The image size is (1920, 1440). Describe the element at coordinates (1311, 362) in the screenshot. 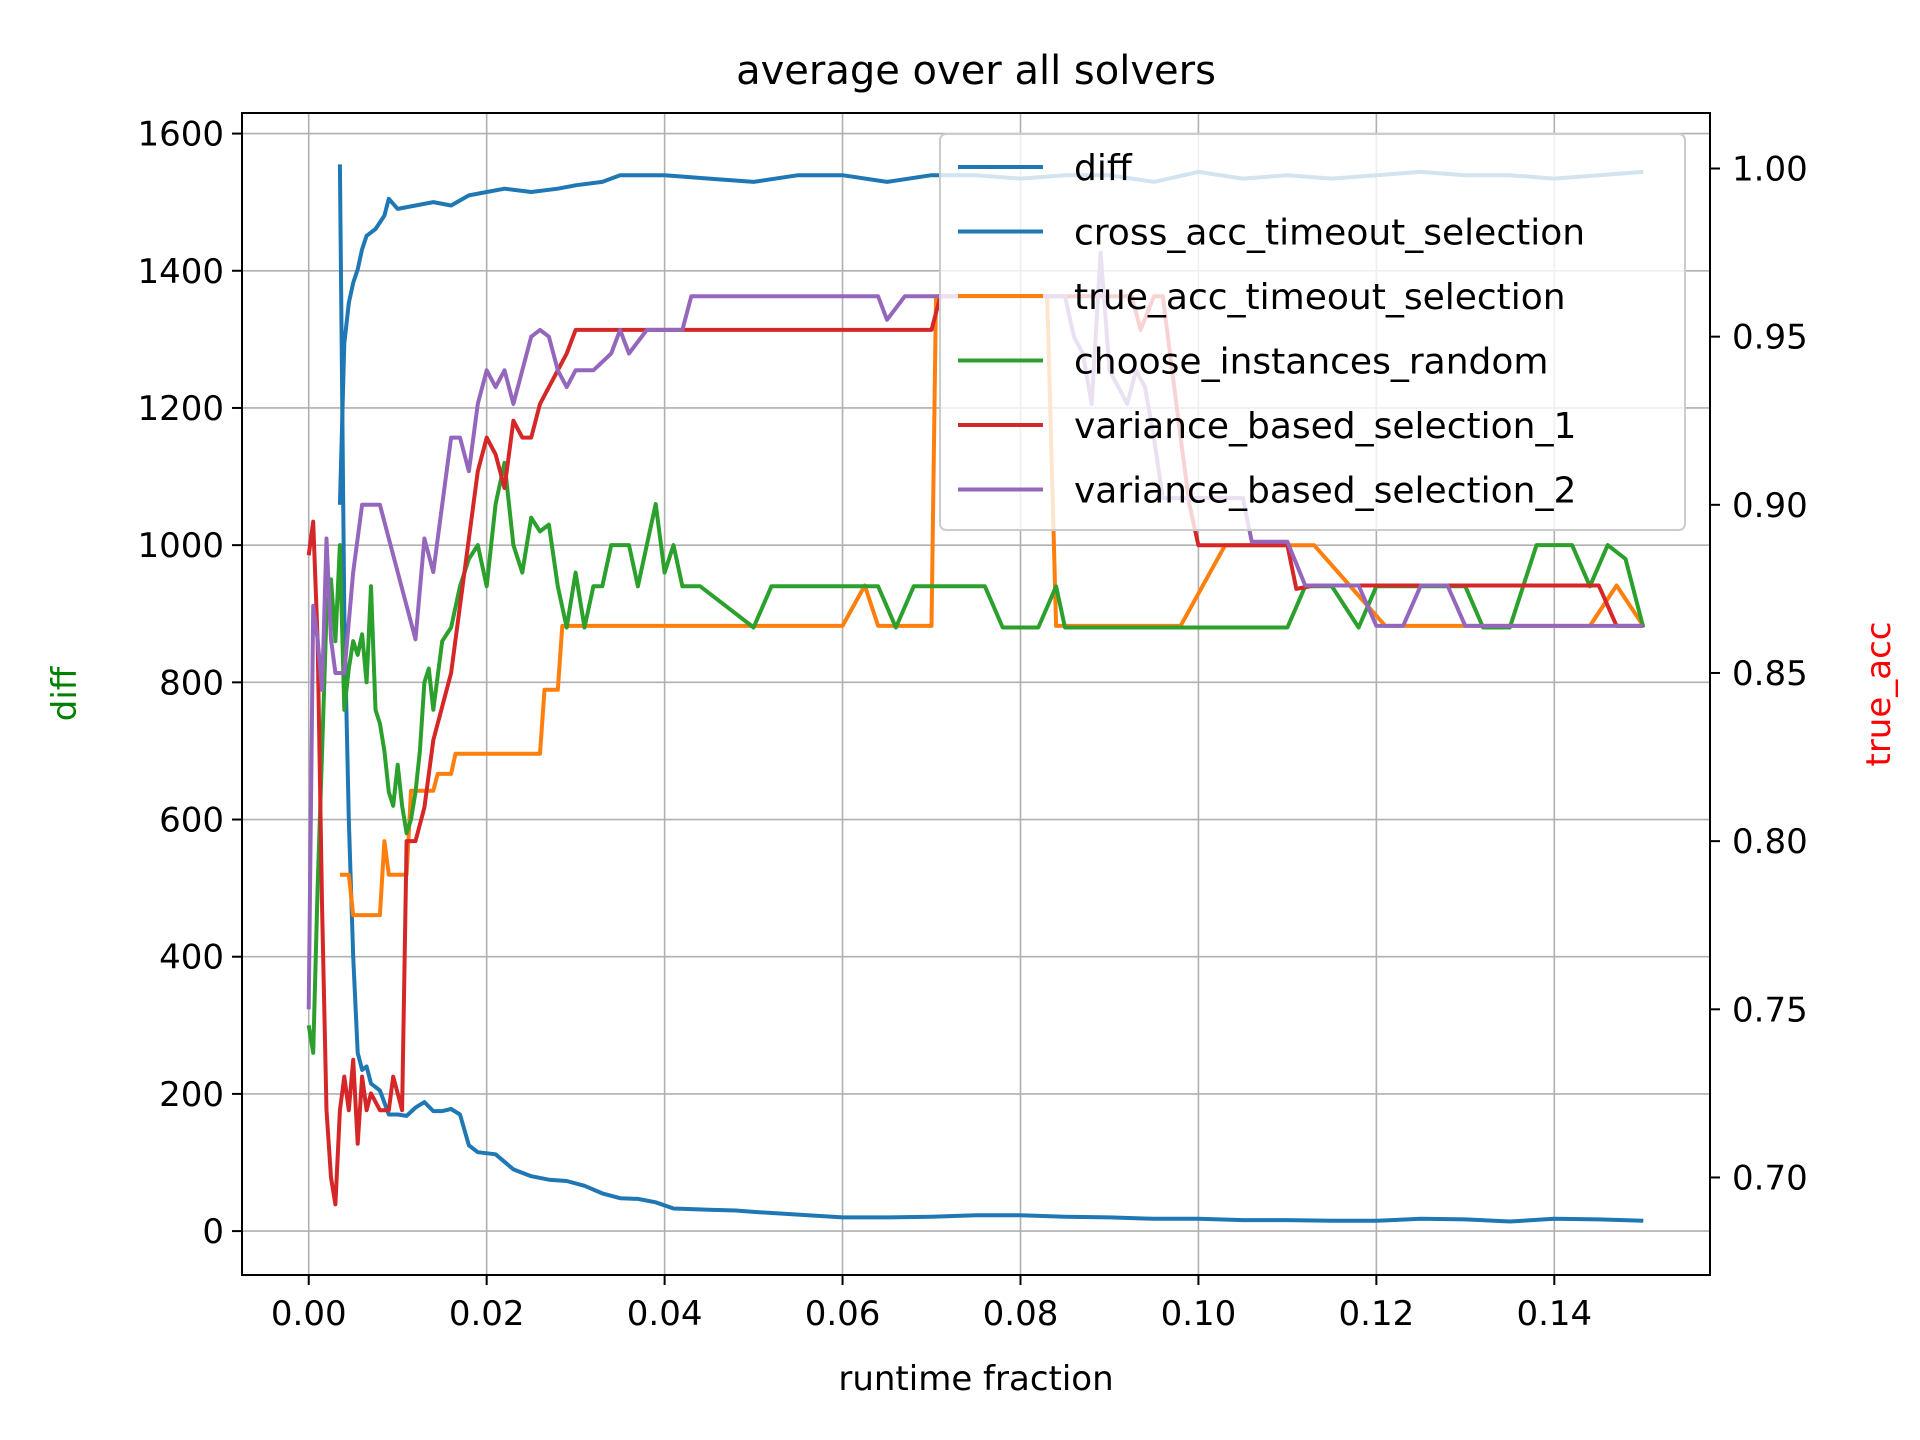

I see `legend-label: choose_instances_random` at that location.